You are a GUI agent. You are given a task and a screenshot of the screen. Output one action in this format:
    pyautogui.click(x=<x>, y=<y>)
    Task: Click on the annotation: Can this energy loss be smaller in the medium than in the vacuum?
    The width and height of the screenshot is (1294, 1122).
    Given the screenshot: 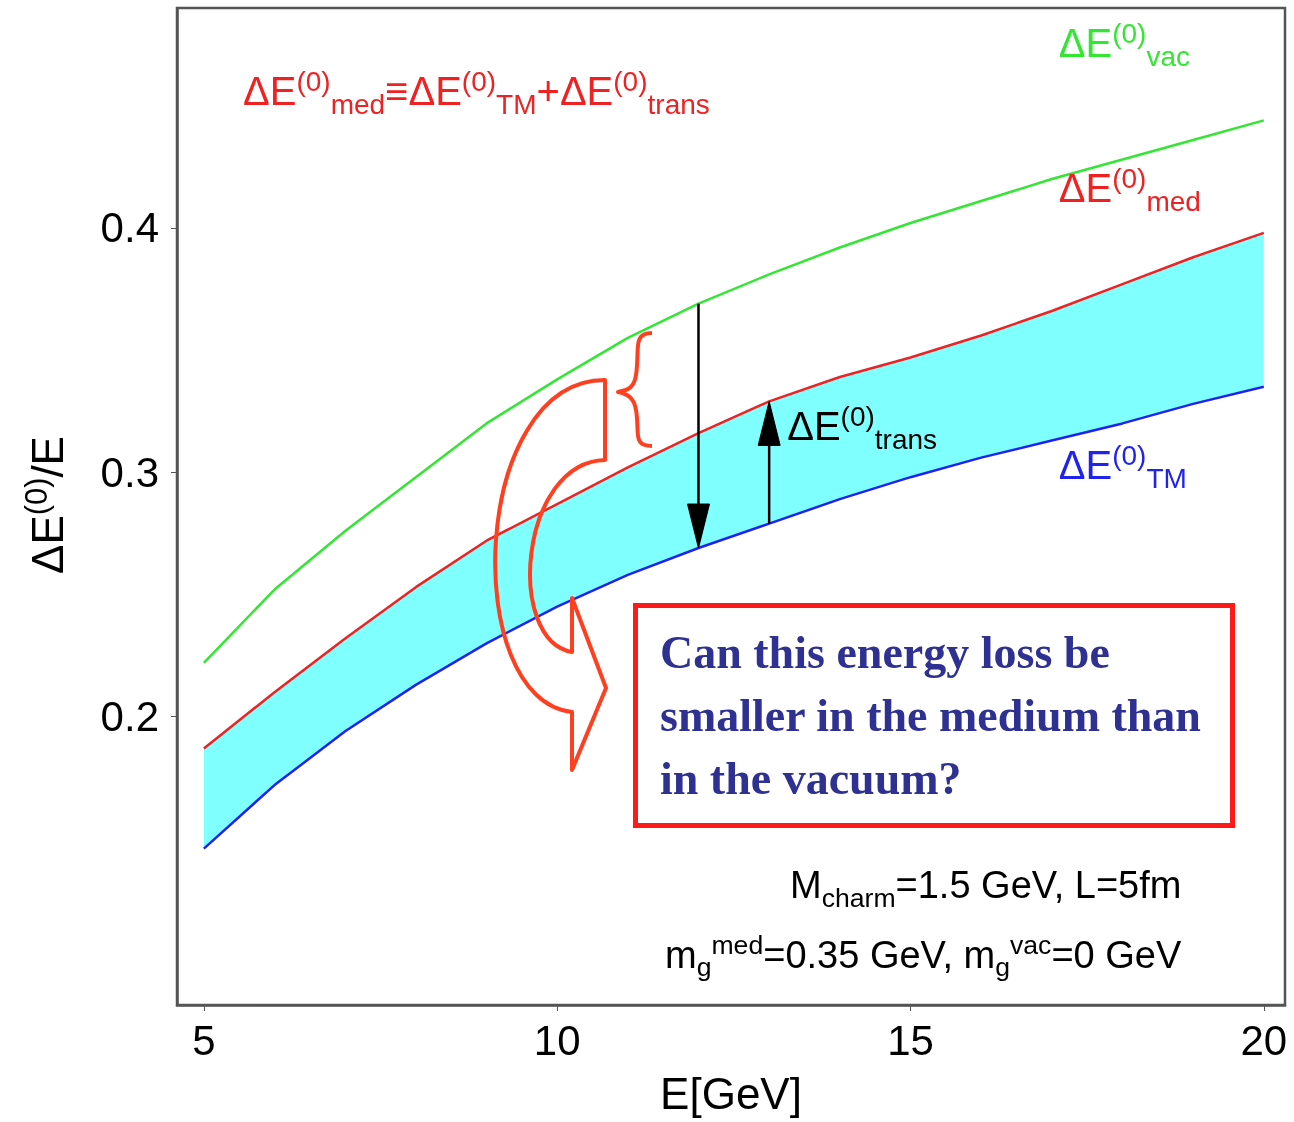 What is the action you would take?
    pyautogui.click(x=934, y=715)
    